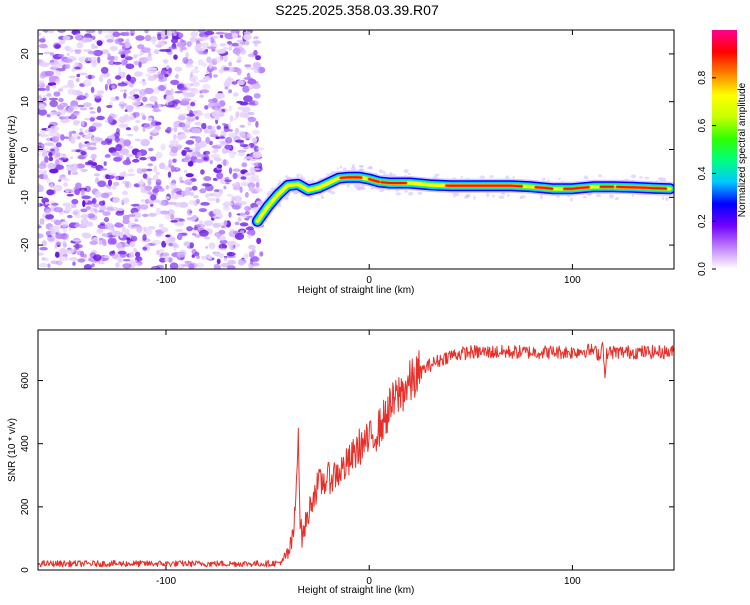 The image size is (750, 605). I want to click on colorbar-gradient, so click(724, 149).